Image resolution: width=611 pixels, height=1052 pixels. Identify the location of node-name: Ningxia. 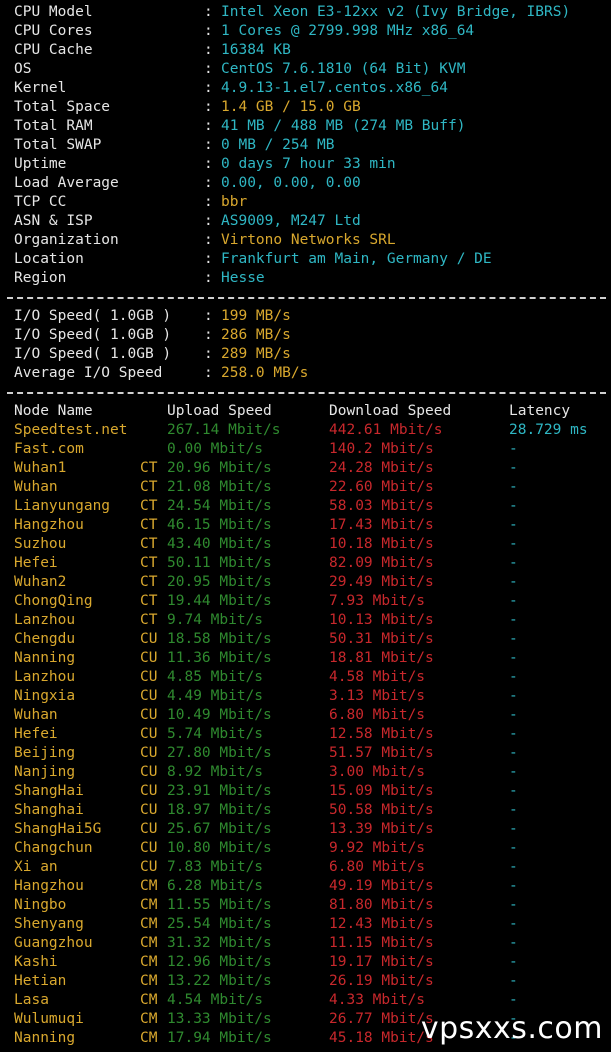
(45, 696).